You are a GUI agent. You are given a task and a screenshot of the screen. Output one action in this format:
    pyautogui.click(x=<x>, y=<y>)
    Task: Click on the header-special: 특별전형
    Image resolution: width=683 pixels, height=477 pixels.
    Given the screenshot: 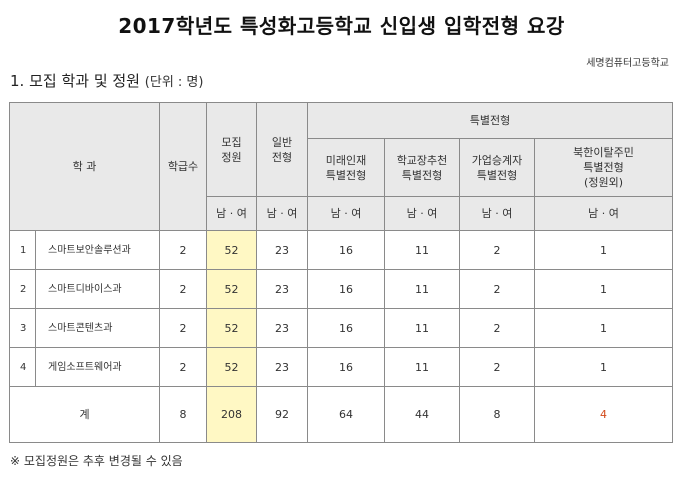 What is the action you would take?
    pyautogui.click(x=490, y=120)
    